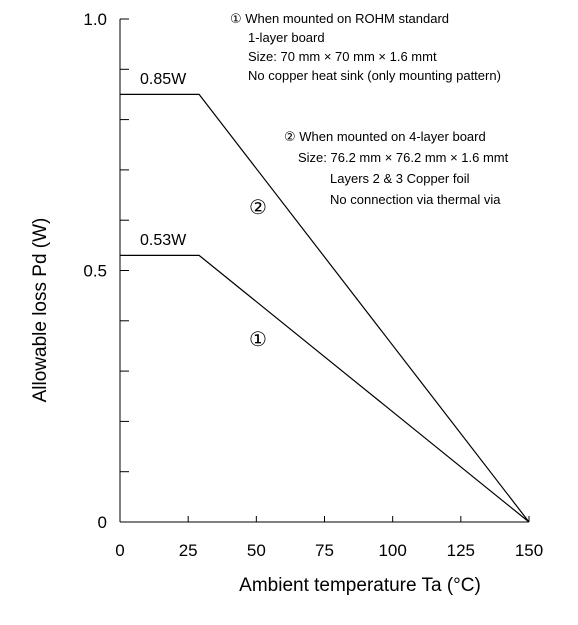  I want to click on annotation-2-line-4: No connection via thermal via, so click(415, 199).